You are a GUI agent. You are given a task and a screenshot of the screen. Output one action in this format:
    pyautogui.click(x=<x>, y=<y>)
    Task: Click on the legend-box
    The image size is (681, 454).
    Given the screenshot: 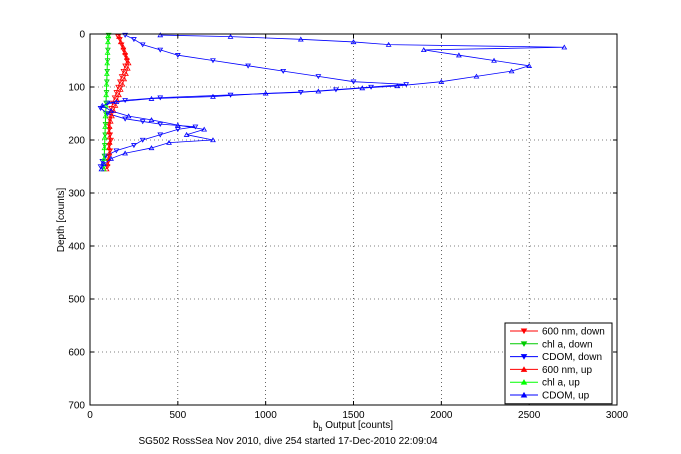 What is the action you would take?
    pyautogui.click(x=558, y=363)
    